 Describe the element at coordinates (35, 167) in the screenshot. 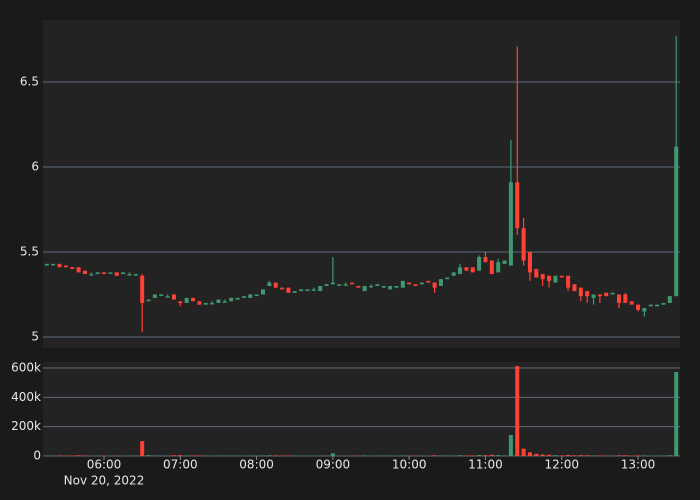

I see `y-tick-label: 6` at that location.